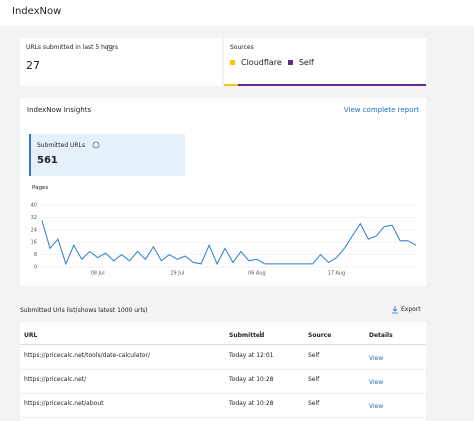 This screenshot has width=474, height=421. I want to click on column-header: Submitted, so click(247, 335).